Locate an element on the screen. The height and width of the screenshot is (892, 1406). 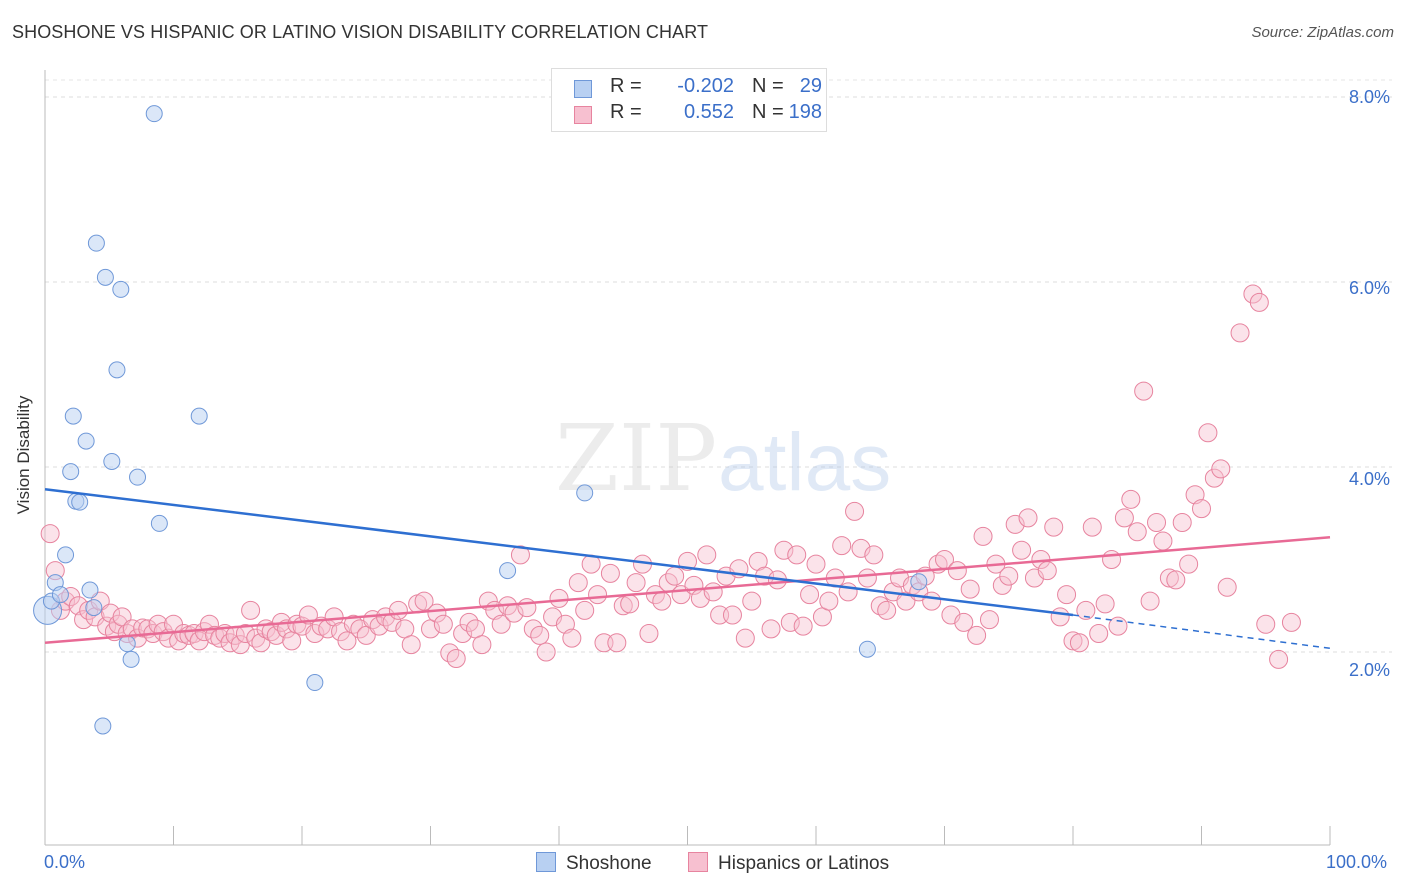
n-value: 198 is located at coordinates (805, 112).